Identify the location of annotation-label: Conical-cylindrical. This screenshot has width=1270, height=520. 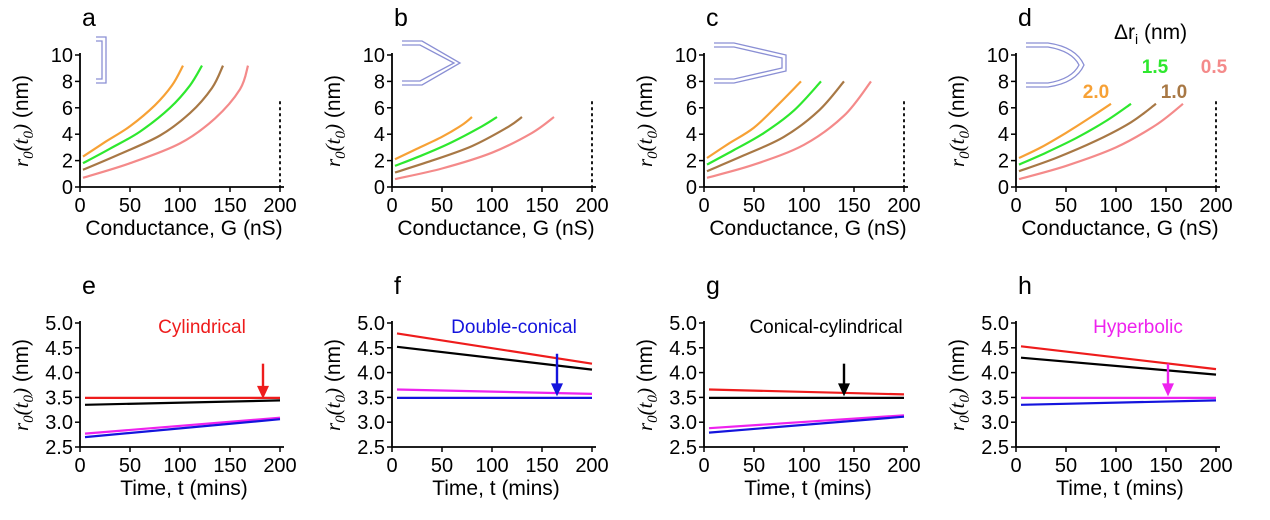
(825, 327).